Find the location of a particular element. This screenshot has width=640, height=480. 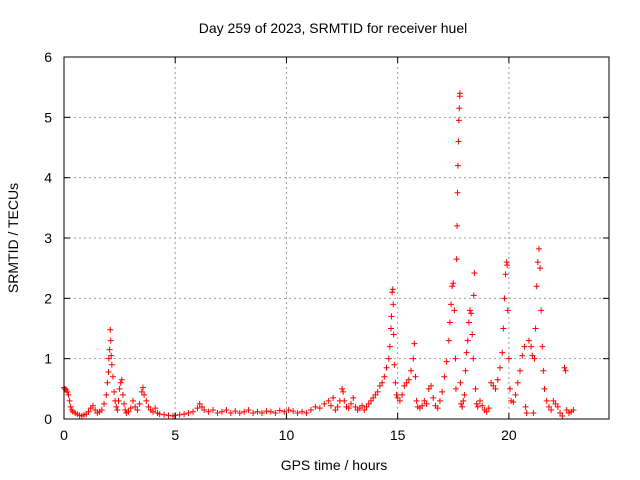

y-tick-label: 1 is located at coordinates (48, 359).